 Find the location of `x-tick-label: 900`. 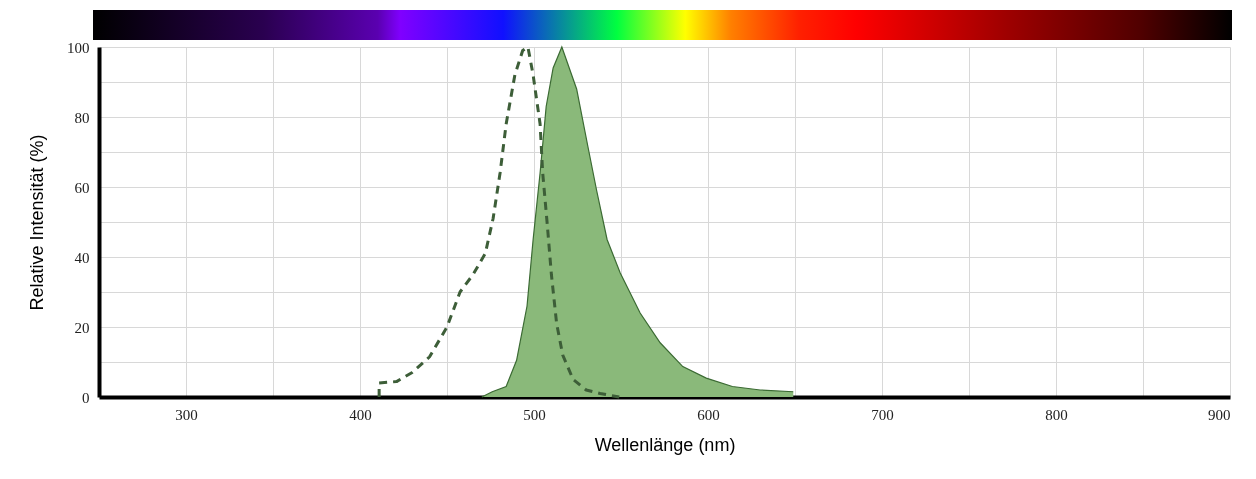

x-tick-label: 900 is located at coordinates (1219, 414).